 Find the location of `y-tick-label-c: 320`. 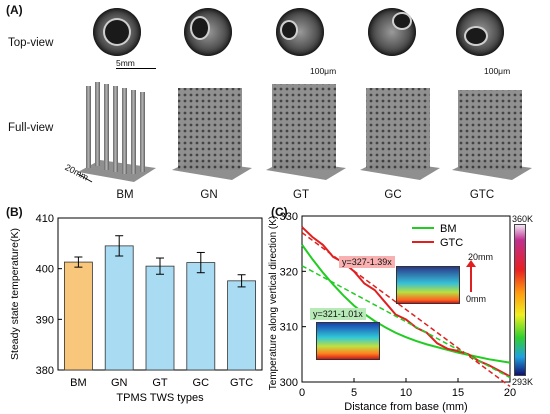

y-tick-label-c: 320 is located at coordinates (289, 272).